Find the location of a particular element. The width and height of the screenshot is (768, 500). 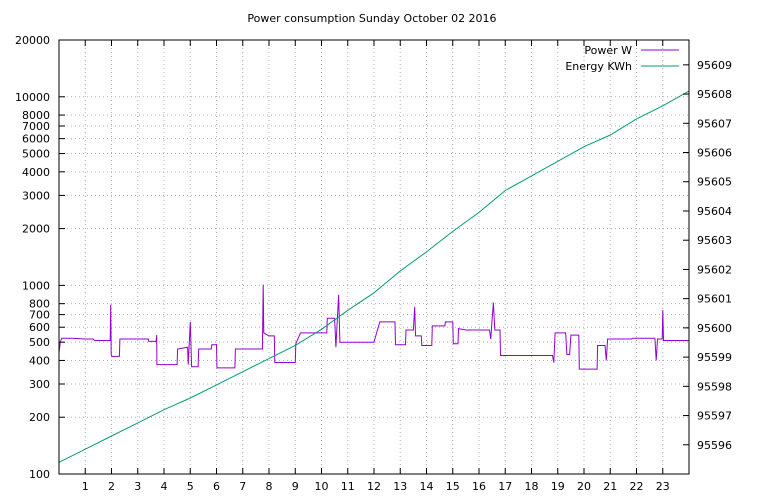

y-right-tick-label: 95607 is located at coordinates (714, 123).